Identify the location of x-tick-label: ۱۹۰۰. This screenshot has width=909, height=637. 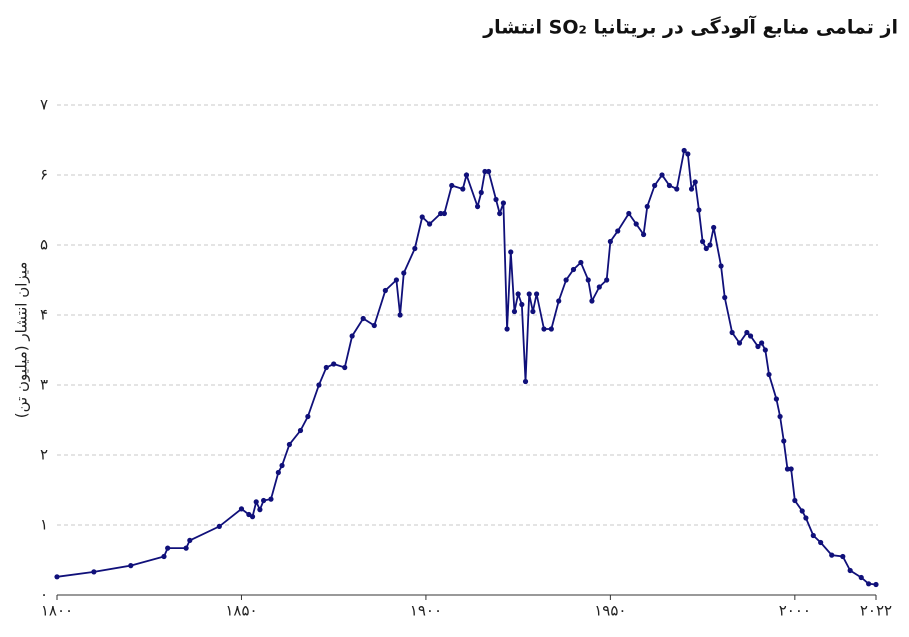
(426, 611).